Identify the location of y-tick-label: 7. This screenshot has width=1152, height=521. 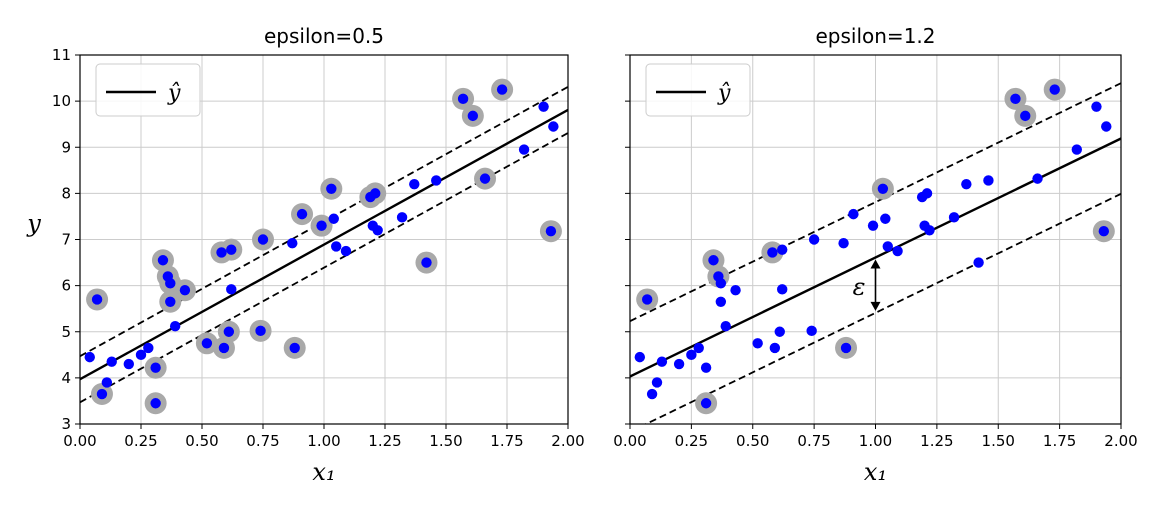
(66, 240).